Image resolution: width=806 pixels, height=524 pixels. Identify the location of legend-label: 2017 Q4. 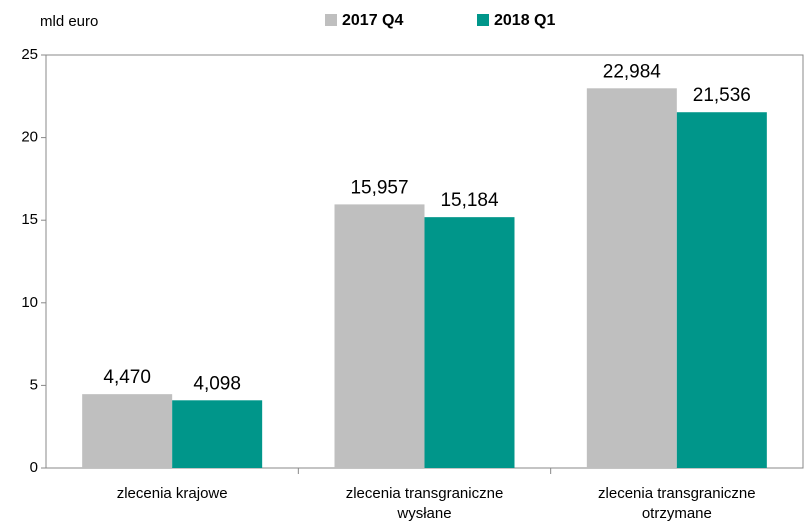
(372, 20).